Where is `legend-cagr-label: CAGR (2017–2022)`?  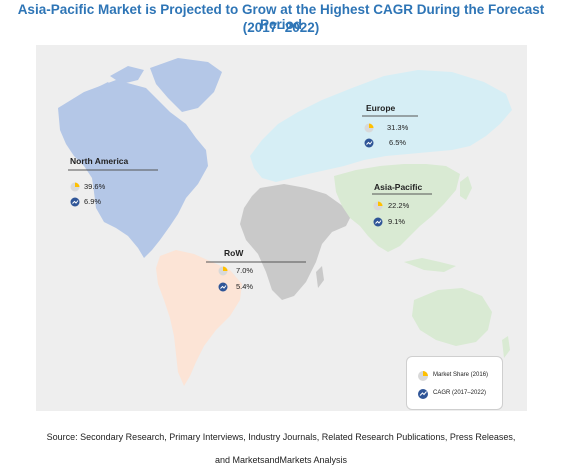
legend-cagr-label: CAGR (2017–2022) is located at coordinates (460, 393).